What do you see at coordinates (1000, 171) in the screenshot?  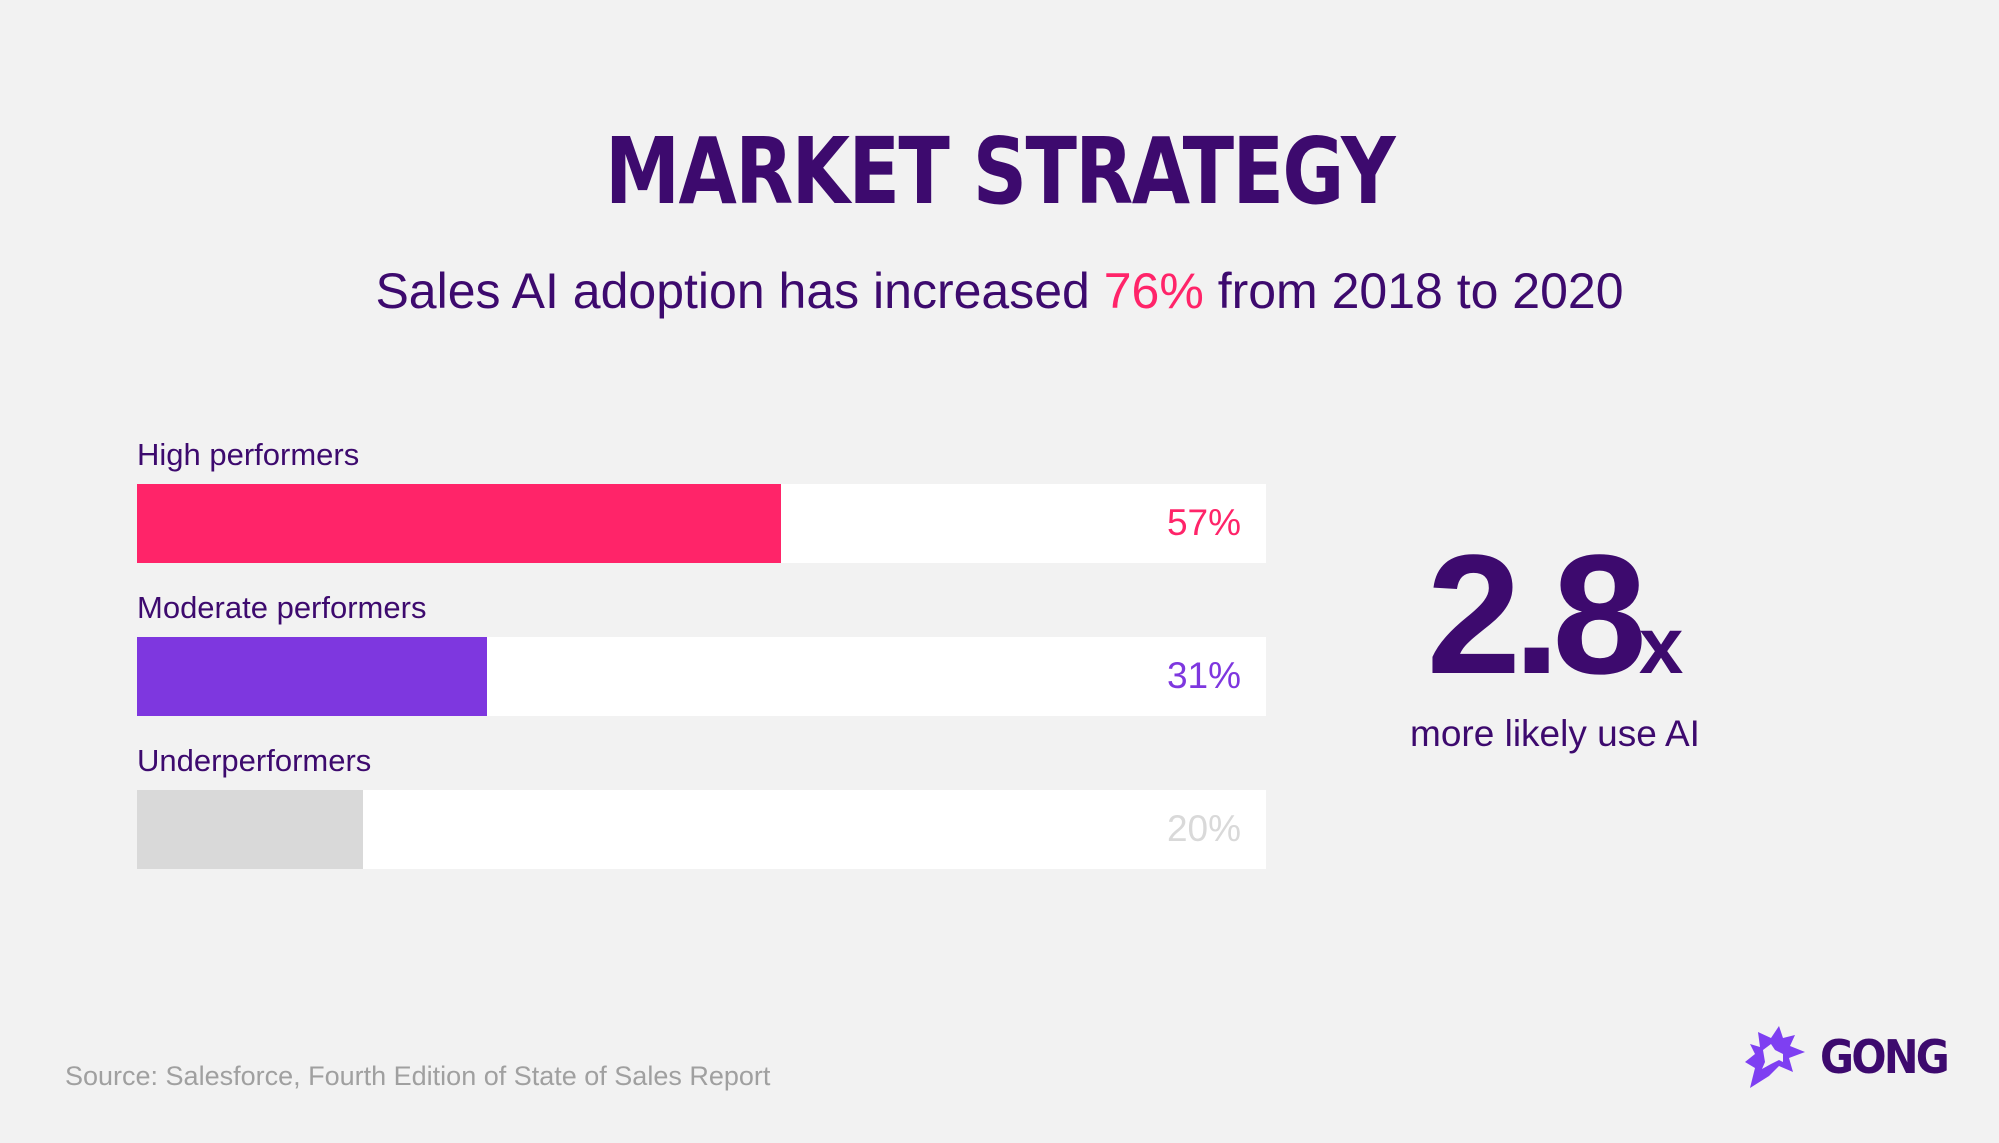 I see `page-title: MARKET STRATEGY` at bounding box center [1000, 171].